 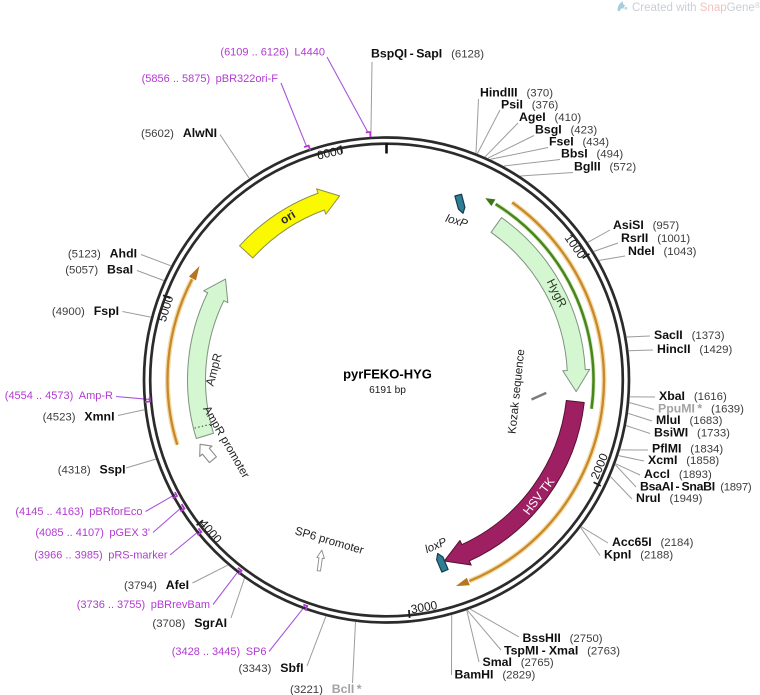 I want to click on svg-text: 6191 bp, so click(x=387, y=390).